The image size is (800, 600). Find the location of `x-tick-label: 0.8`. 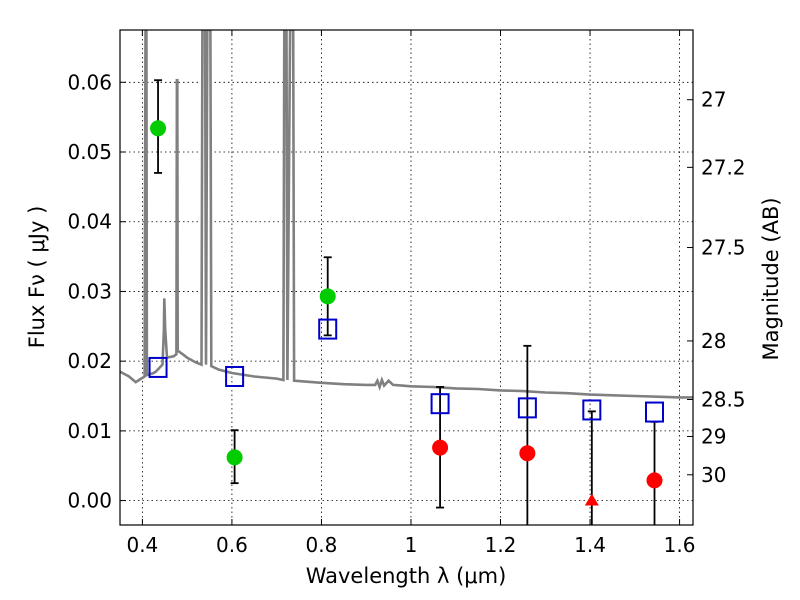

x-tick-label: 0.8 is located at coordinates (322, 545).